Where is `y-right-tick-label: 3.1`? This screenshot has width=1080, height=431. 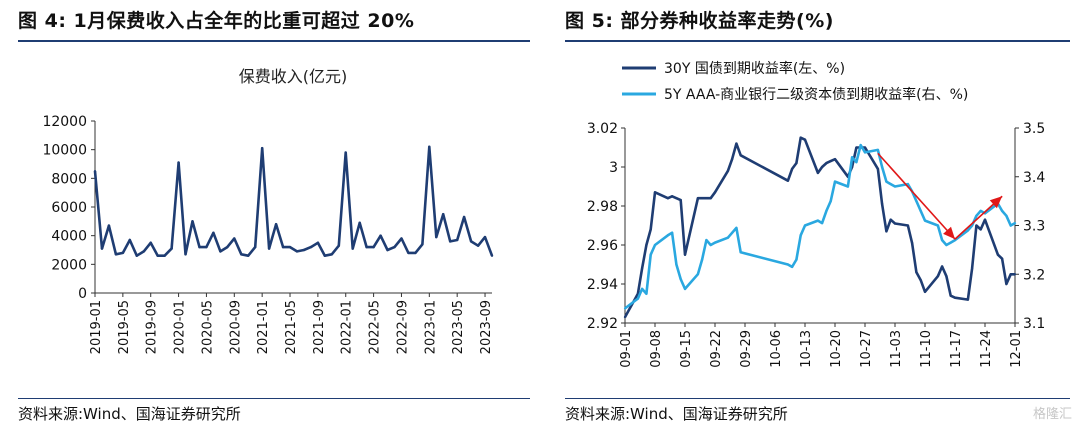 y-right-tick-label: 3.1 is located at coordinates (1034, 324).